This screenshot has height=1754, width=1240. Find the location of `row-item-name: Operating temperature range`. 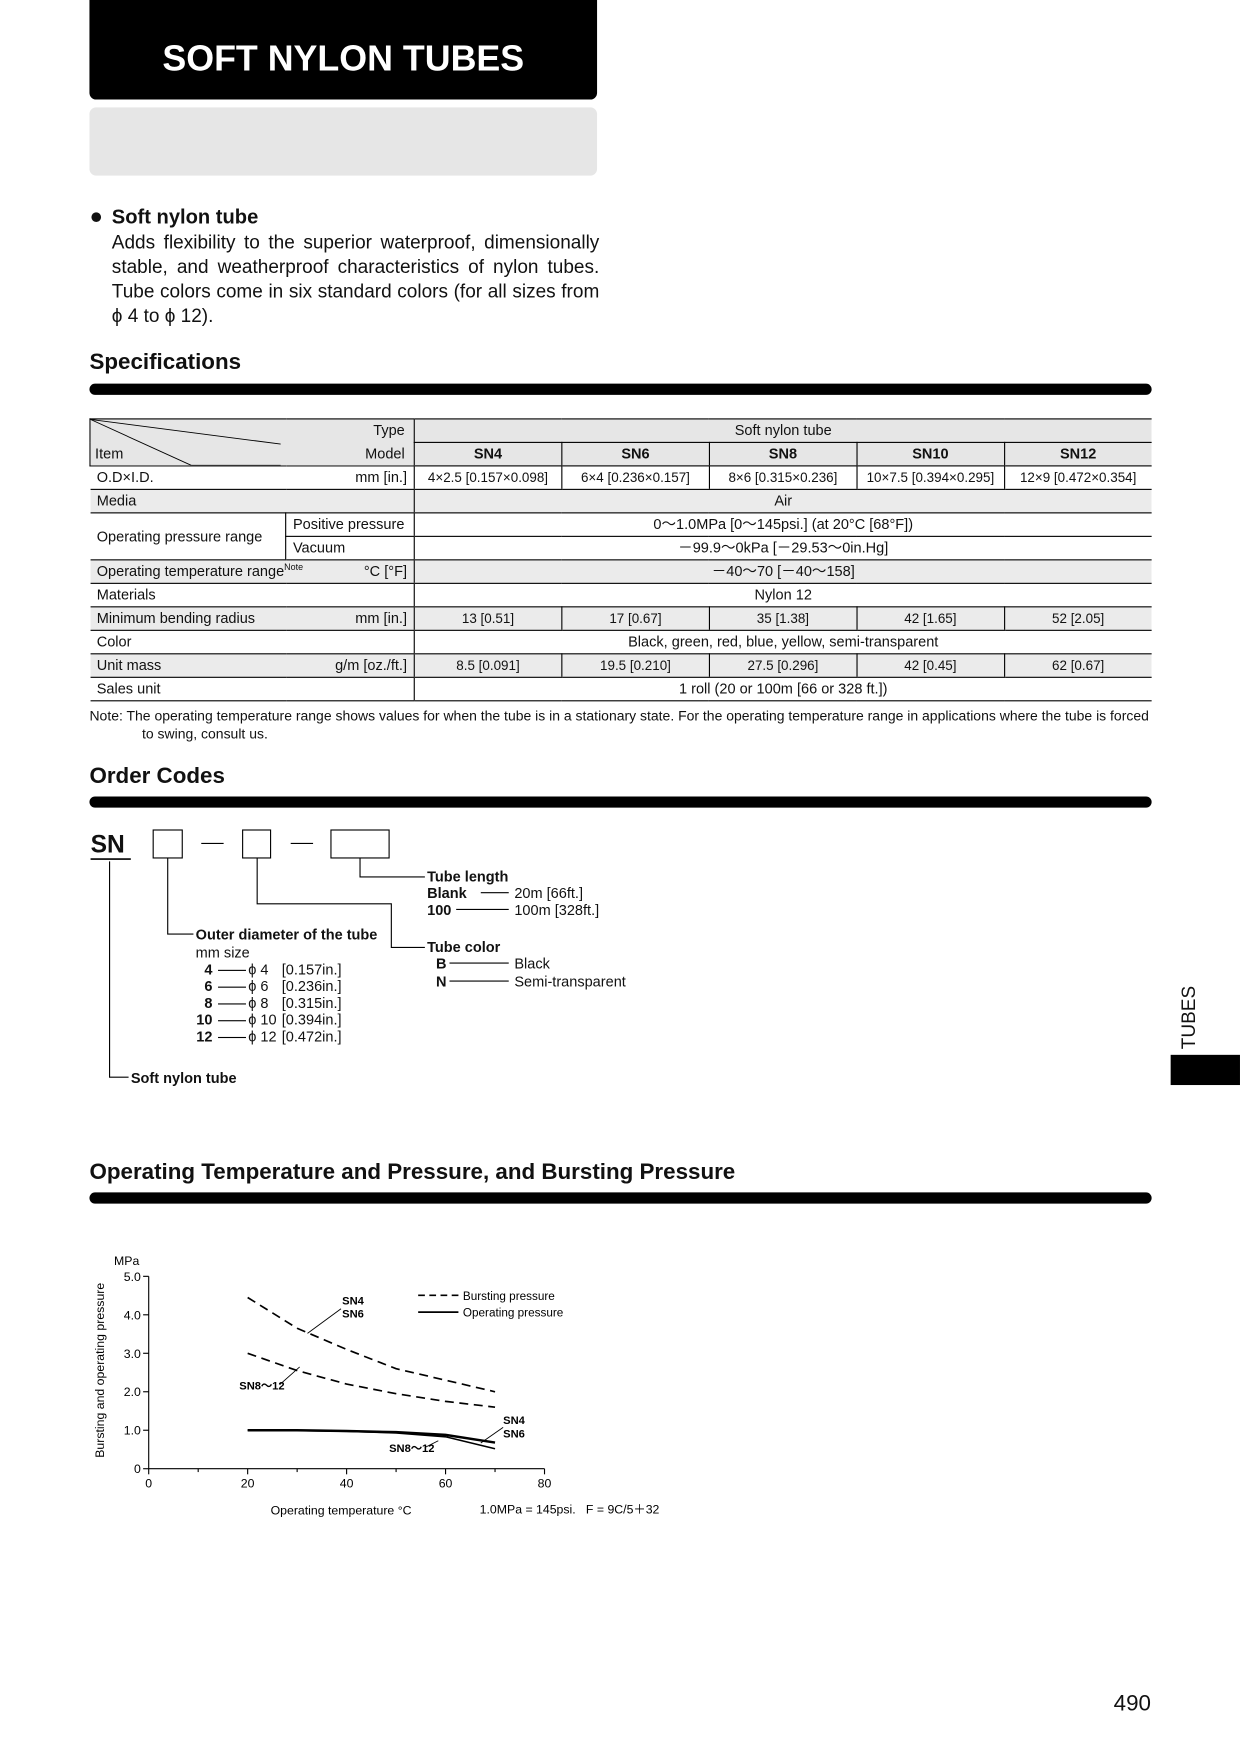

row-item-name: Operating temperature range is located at coordinates (190, 571).